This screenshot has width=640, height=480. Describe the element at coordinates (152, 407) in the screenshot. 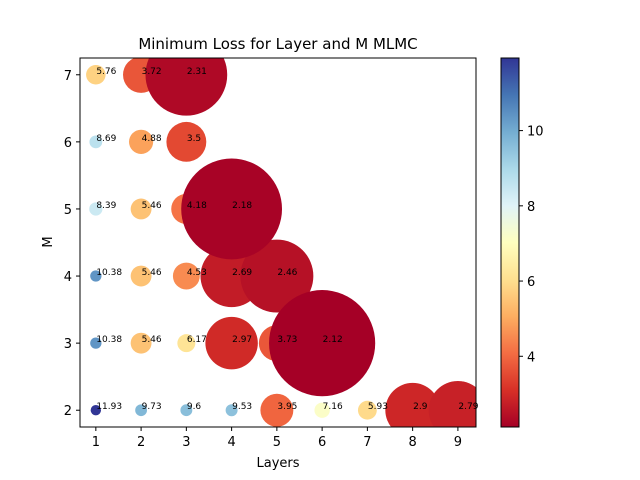

I see `data-label: 9.73` at that location.